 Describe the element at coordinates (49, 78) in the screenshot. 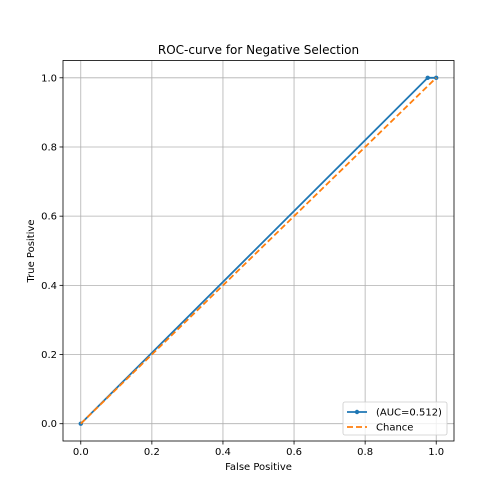

I see `y-tick-label: 1.0` at that location.